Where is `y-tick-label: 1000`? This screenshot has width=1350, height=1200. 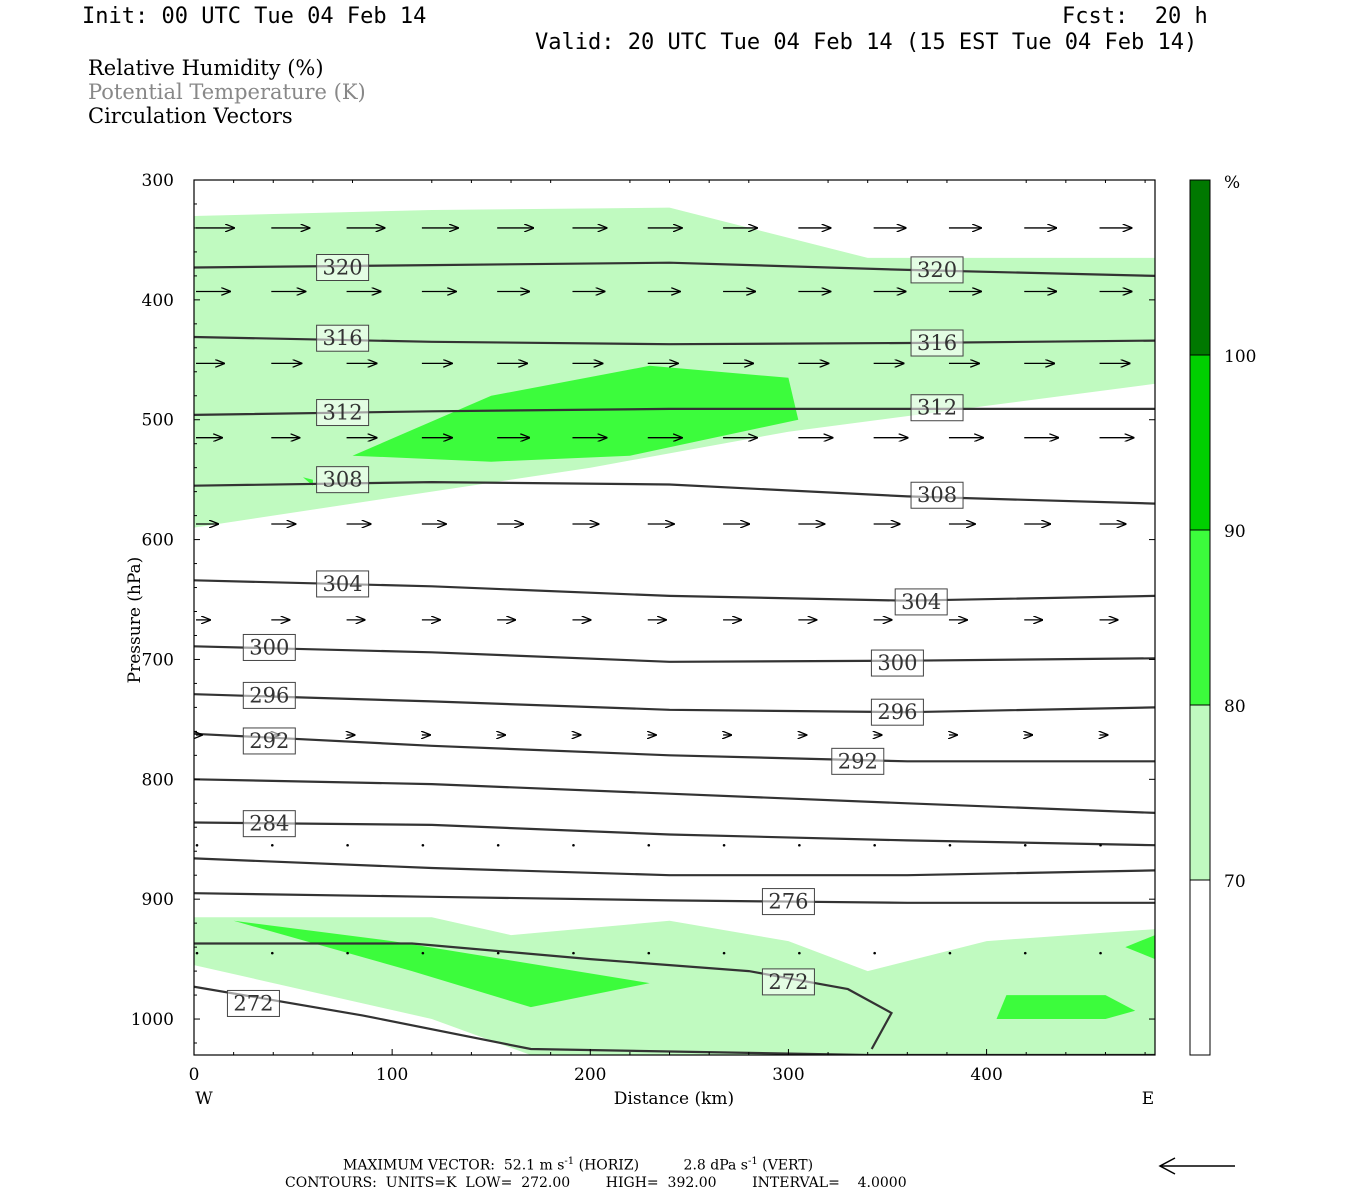 y-tick-label: 1000 is located at coordinates (152, 1020).